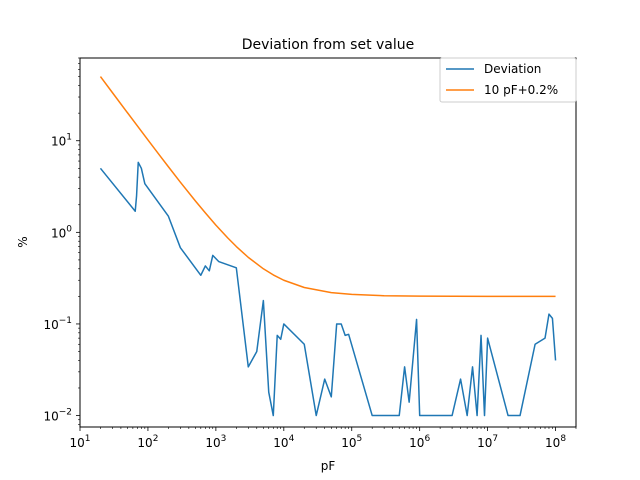  I want to click on legend-label-0: Deviation, so click(512, 69).